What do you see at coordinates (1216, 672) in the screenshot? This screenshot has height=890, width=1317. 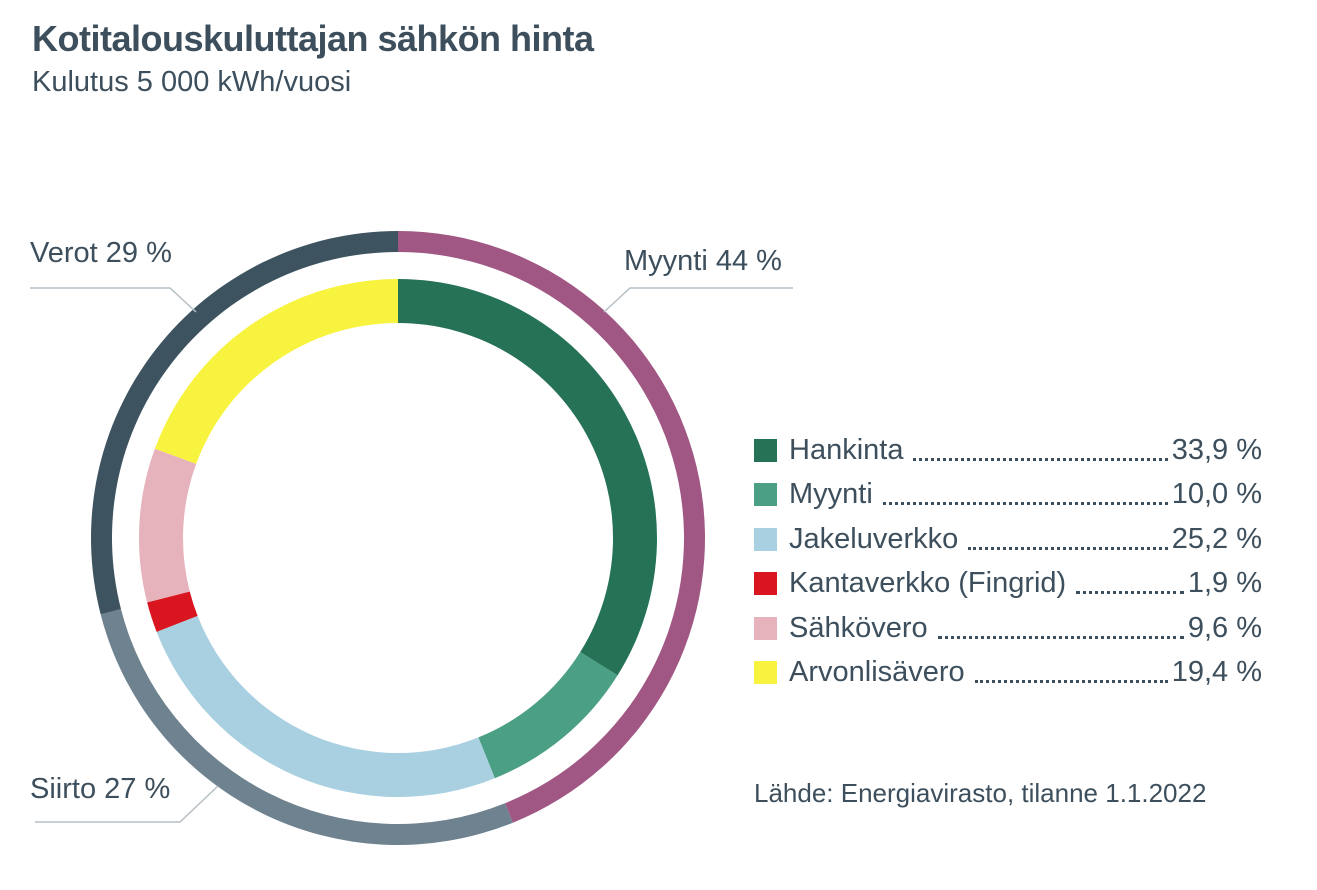 I see `legend-value: 19,4 %` at bounding box center [1216, 672].